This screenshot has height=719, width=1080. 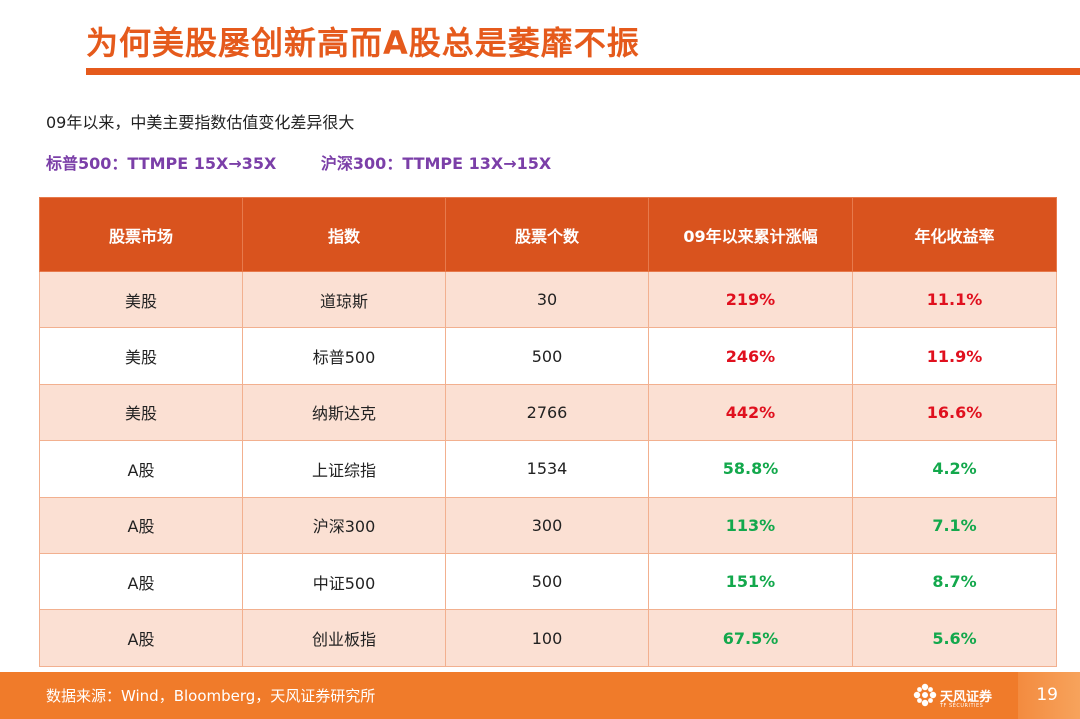 What do you see at coordinates (954, 299) in the screenshot?
I see `cell-annual: 11.1%` at bounding box center [954, 299].